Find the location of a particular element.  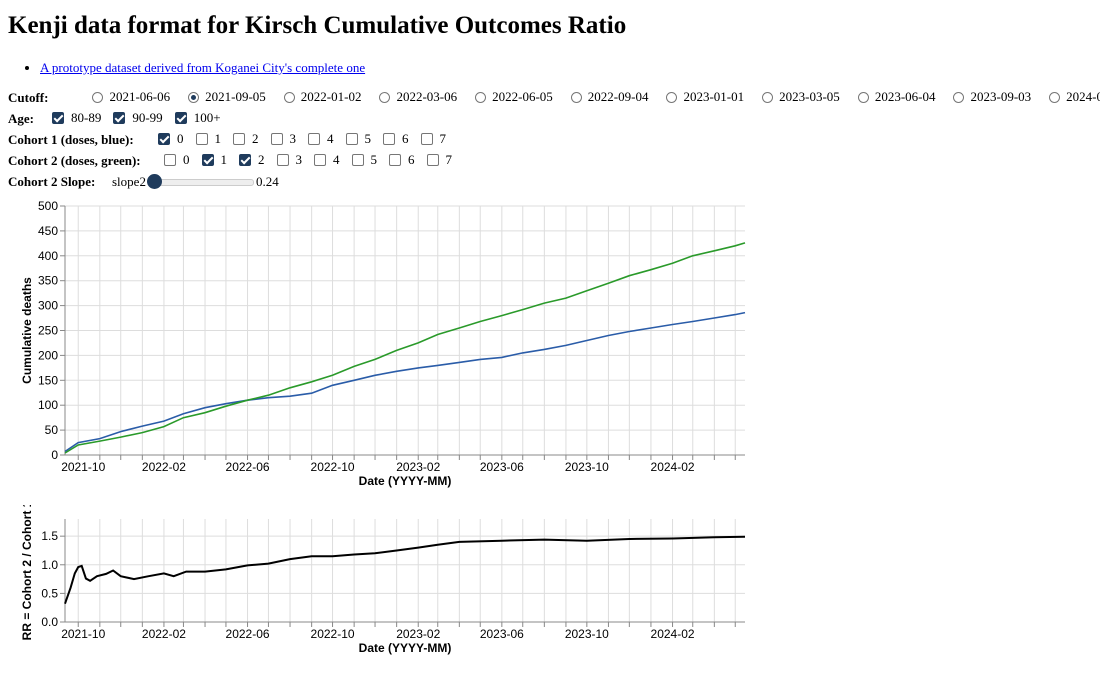

x-tick-label: 2022-02 is located at coordinates (164, 634).